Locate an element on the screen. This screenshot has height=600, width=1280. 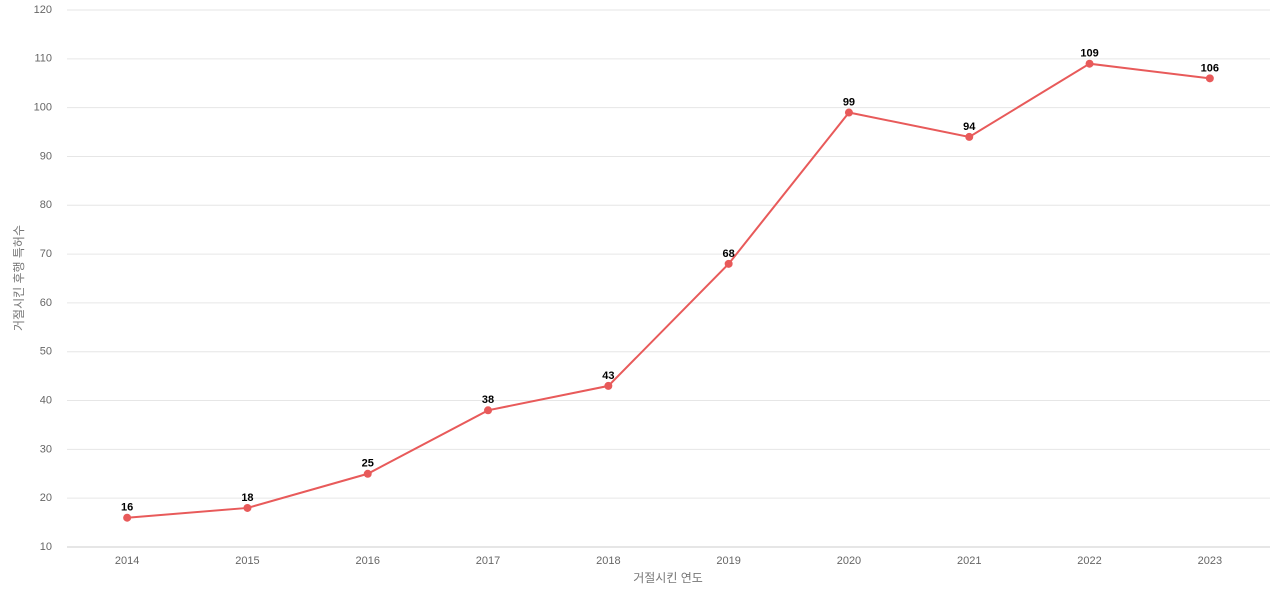
value-label: 18 is located at coordinates (247, 498).